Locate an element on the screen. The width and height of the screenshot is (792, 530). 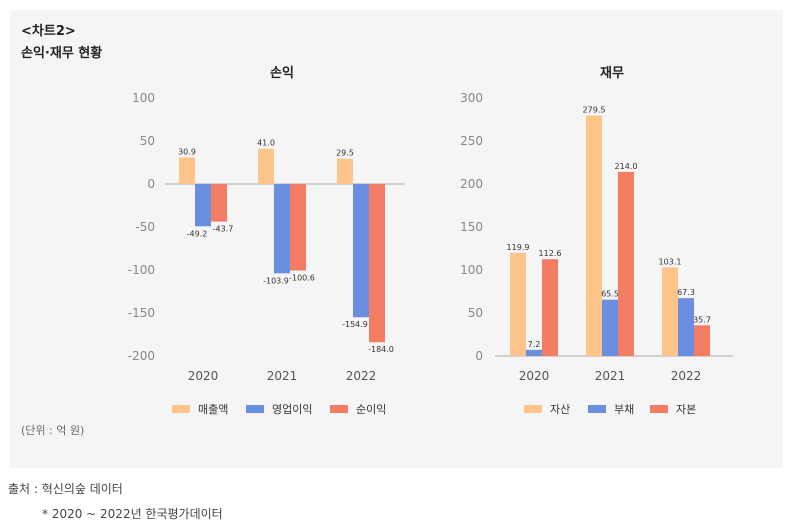
pl-y-tick-label: 100 is located at coordinates (143, 98).